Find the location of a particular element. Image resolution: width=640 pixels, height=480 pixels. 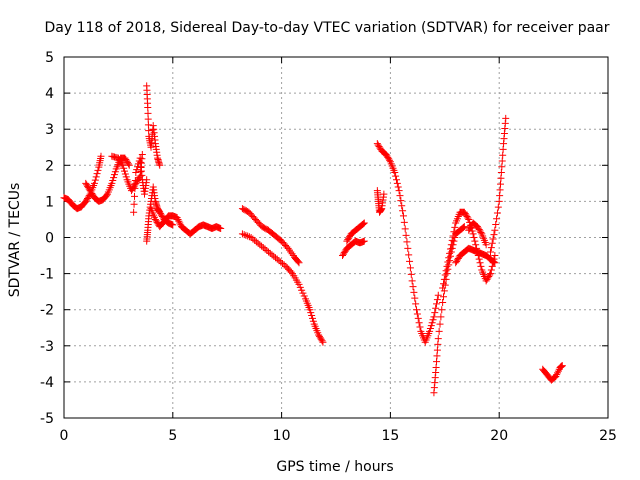

y-tick-label: 3 is located at coordinates (49, 130).